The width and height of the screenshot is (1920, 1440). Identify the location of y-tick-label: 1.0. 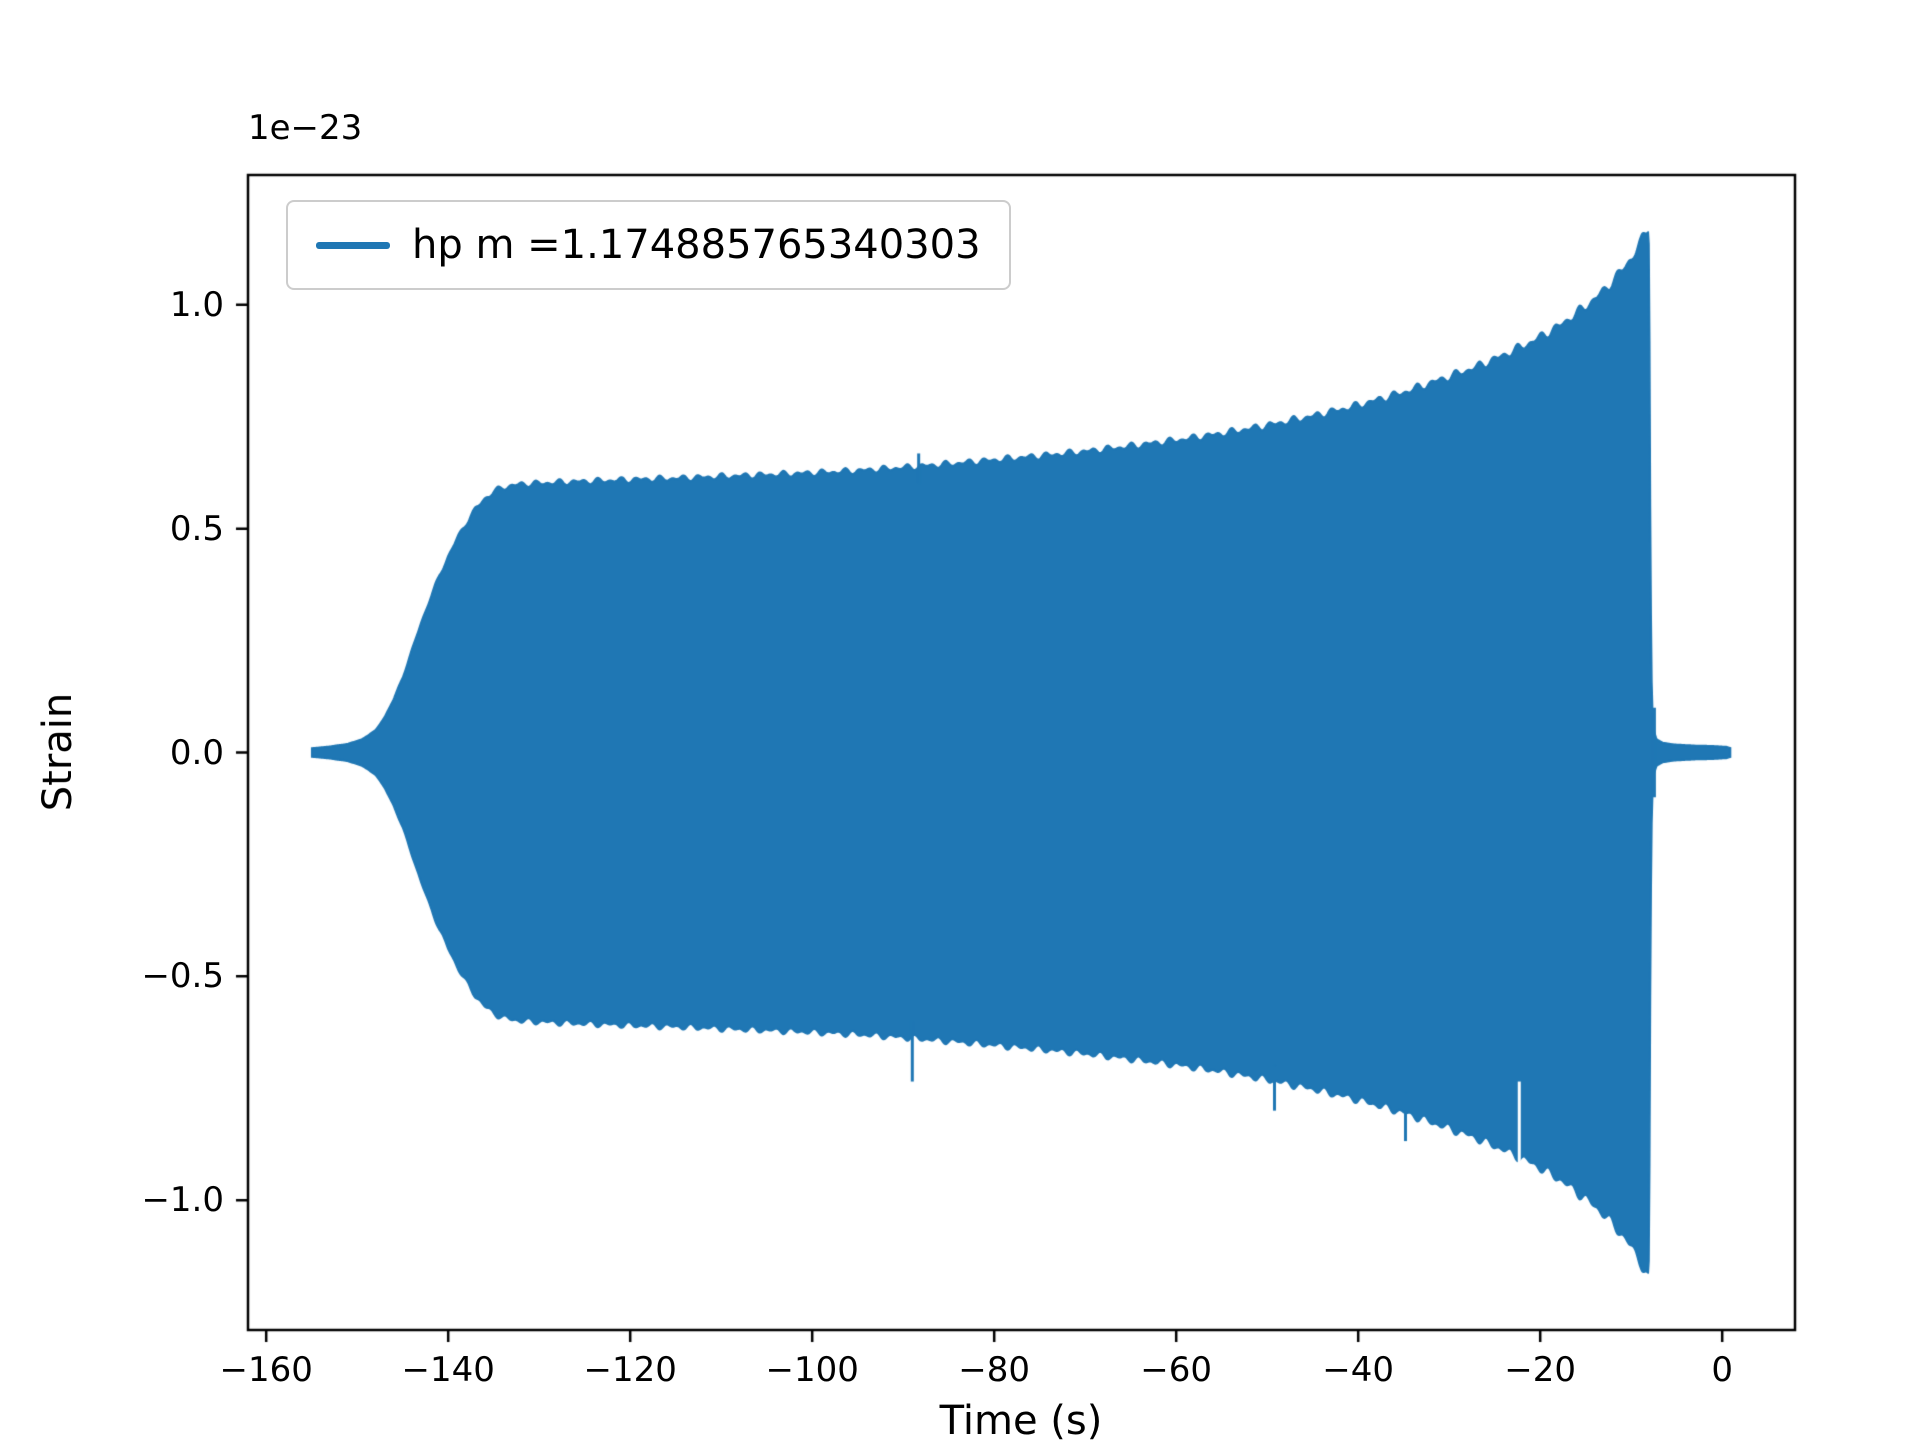
(196, 304).